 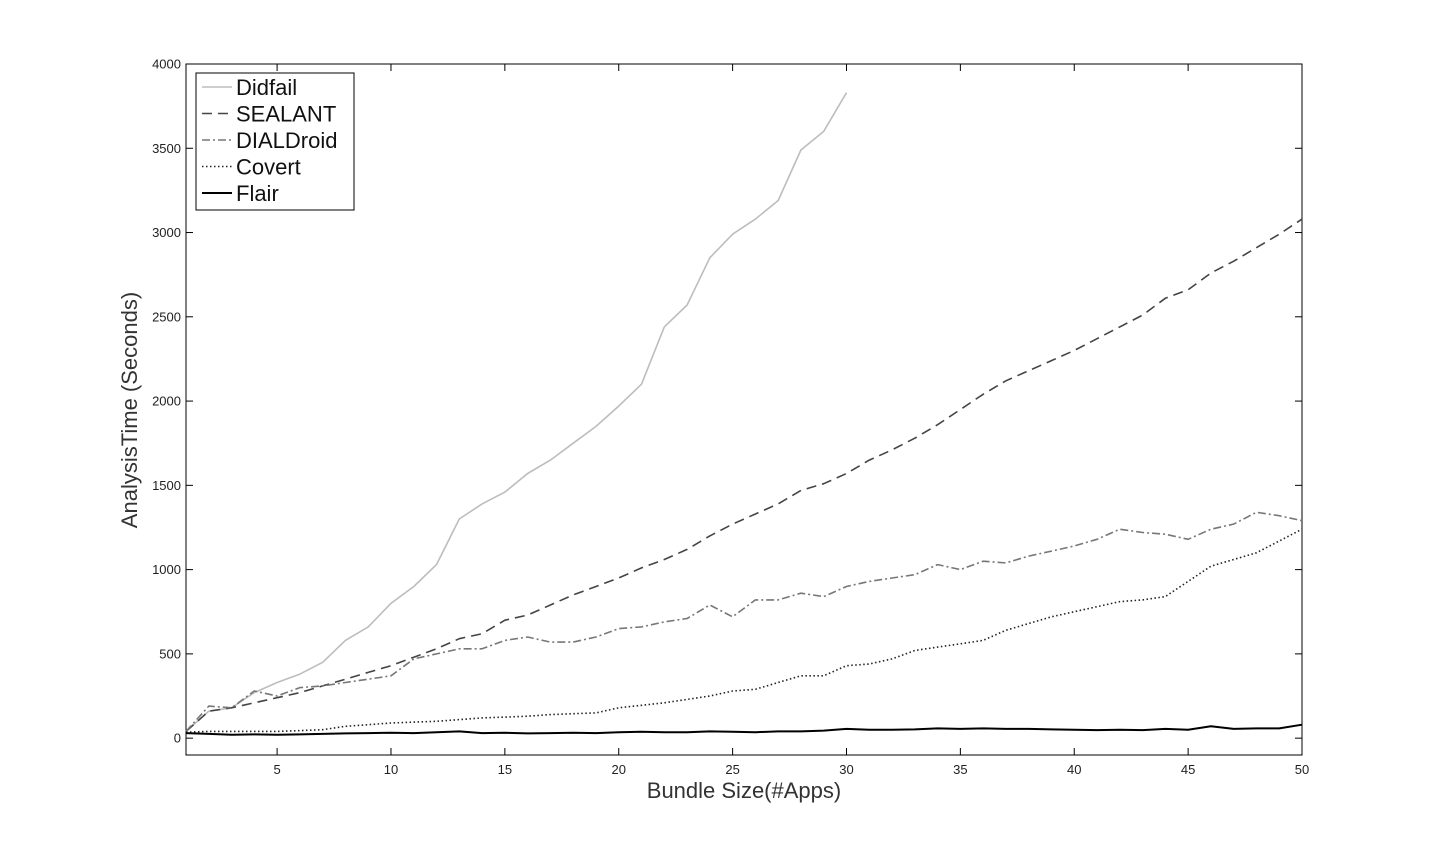 I want to click on x-axis-title: Bundle Size(#Apps), so click(x=744, y=790).